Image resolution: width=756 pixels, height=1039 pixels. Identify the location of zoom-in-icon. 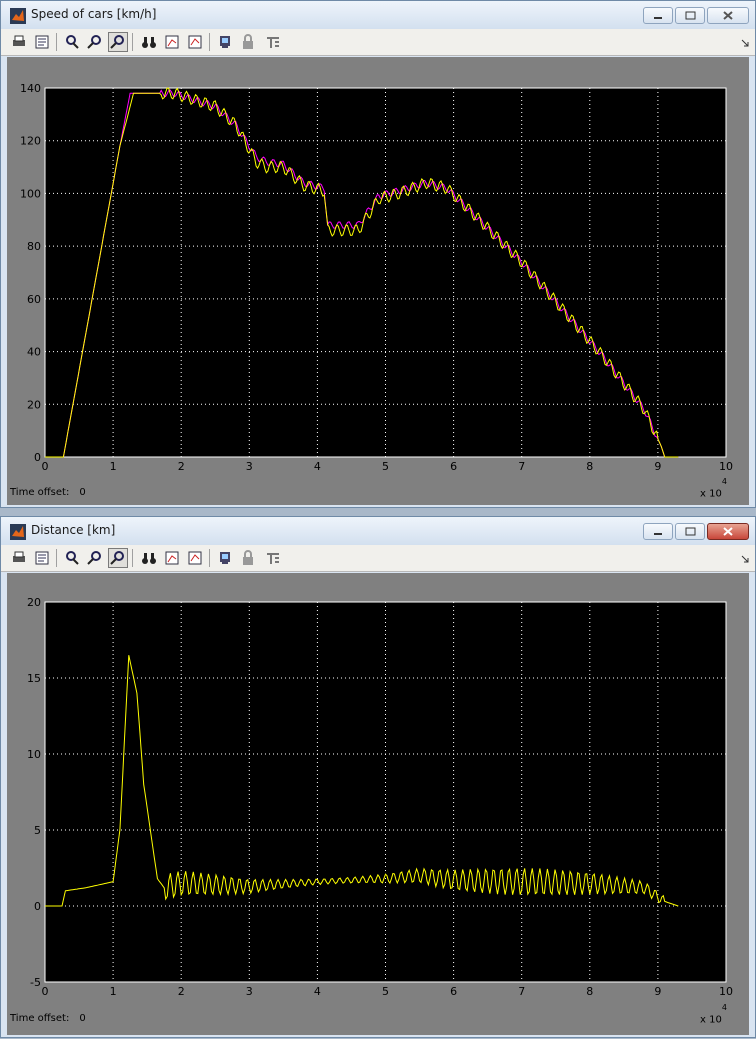
(72, 558).